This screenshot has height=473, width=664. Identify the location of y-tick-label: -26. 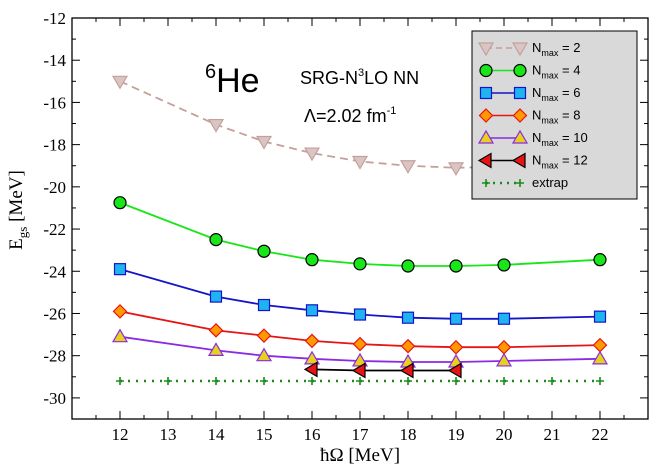
(54, 313).